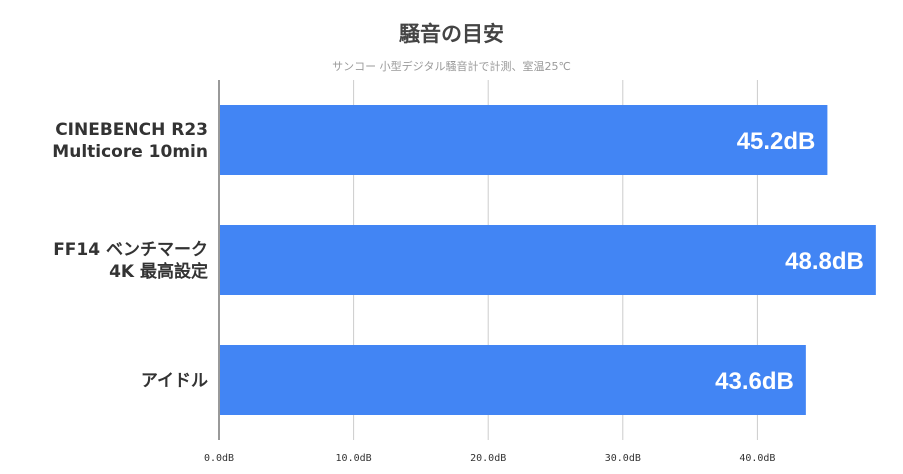 This screenshot has height=474, width=903. Describe the element at coordinates (451, 34) in the screenshot. I see `chart-title: 騒音の目安` at that location.